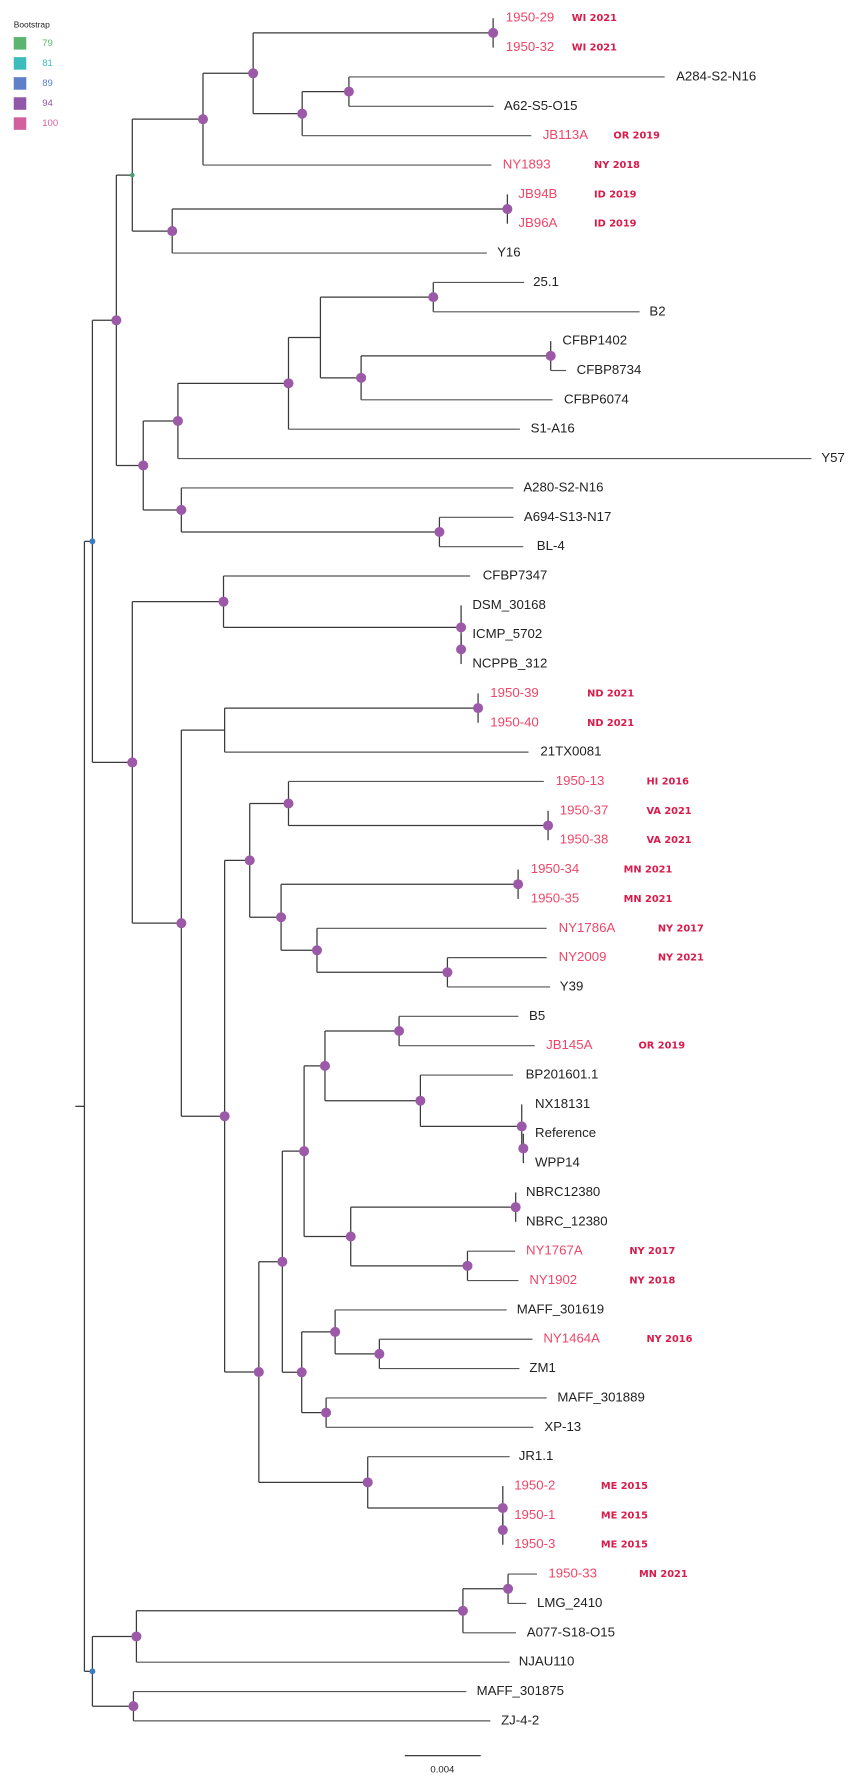  Describe the element at coordinates (542, 1367) in the screenshot. I see `leaf-label: ZM1` at that location.